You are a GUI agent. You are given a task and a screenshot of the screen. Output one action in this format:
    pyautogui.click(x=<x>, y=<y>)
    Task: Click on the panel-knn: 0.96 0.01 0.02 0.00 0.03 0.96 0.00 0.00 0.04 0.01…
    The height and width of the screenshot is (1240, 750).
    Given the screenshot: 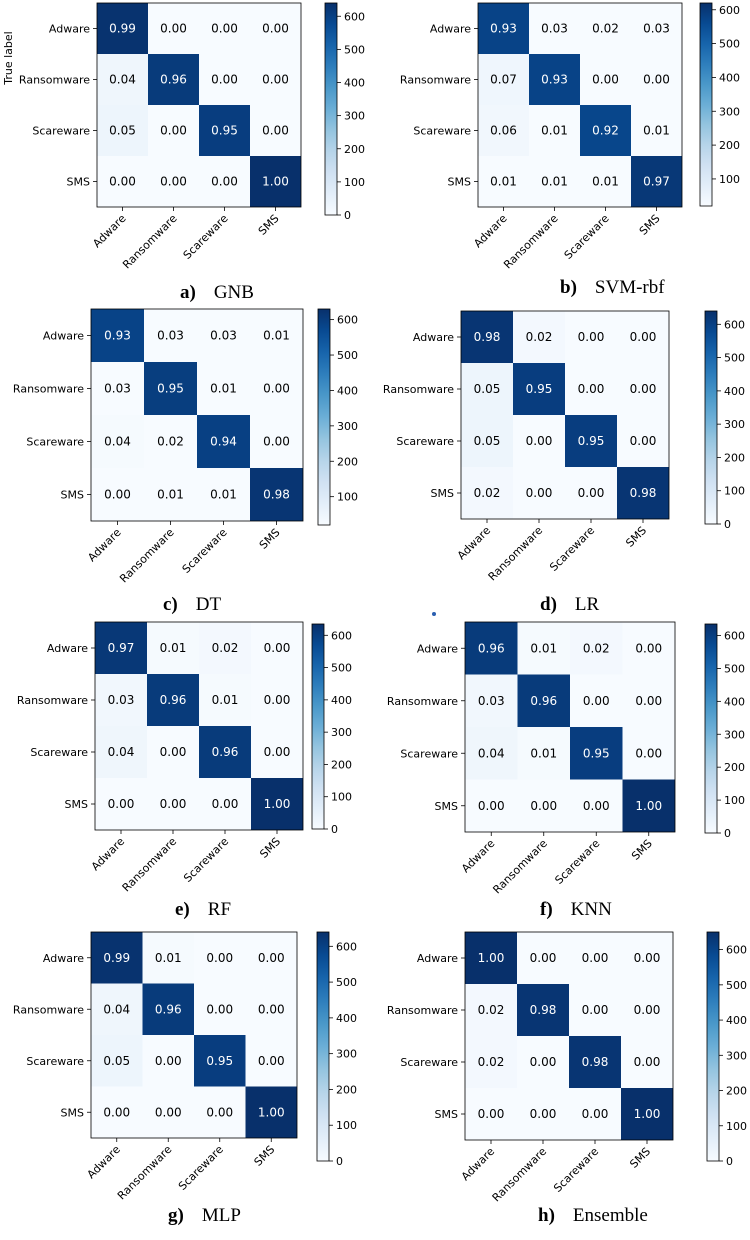 What is the action you would take?
    pyautogui.click(x=566, y=770)
    